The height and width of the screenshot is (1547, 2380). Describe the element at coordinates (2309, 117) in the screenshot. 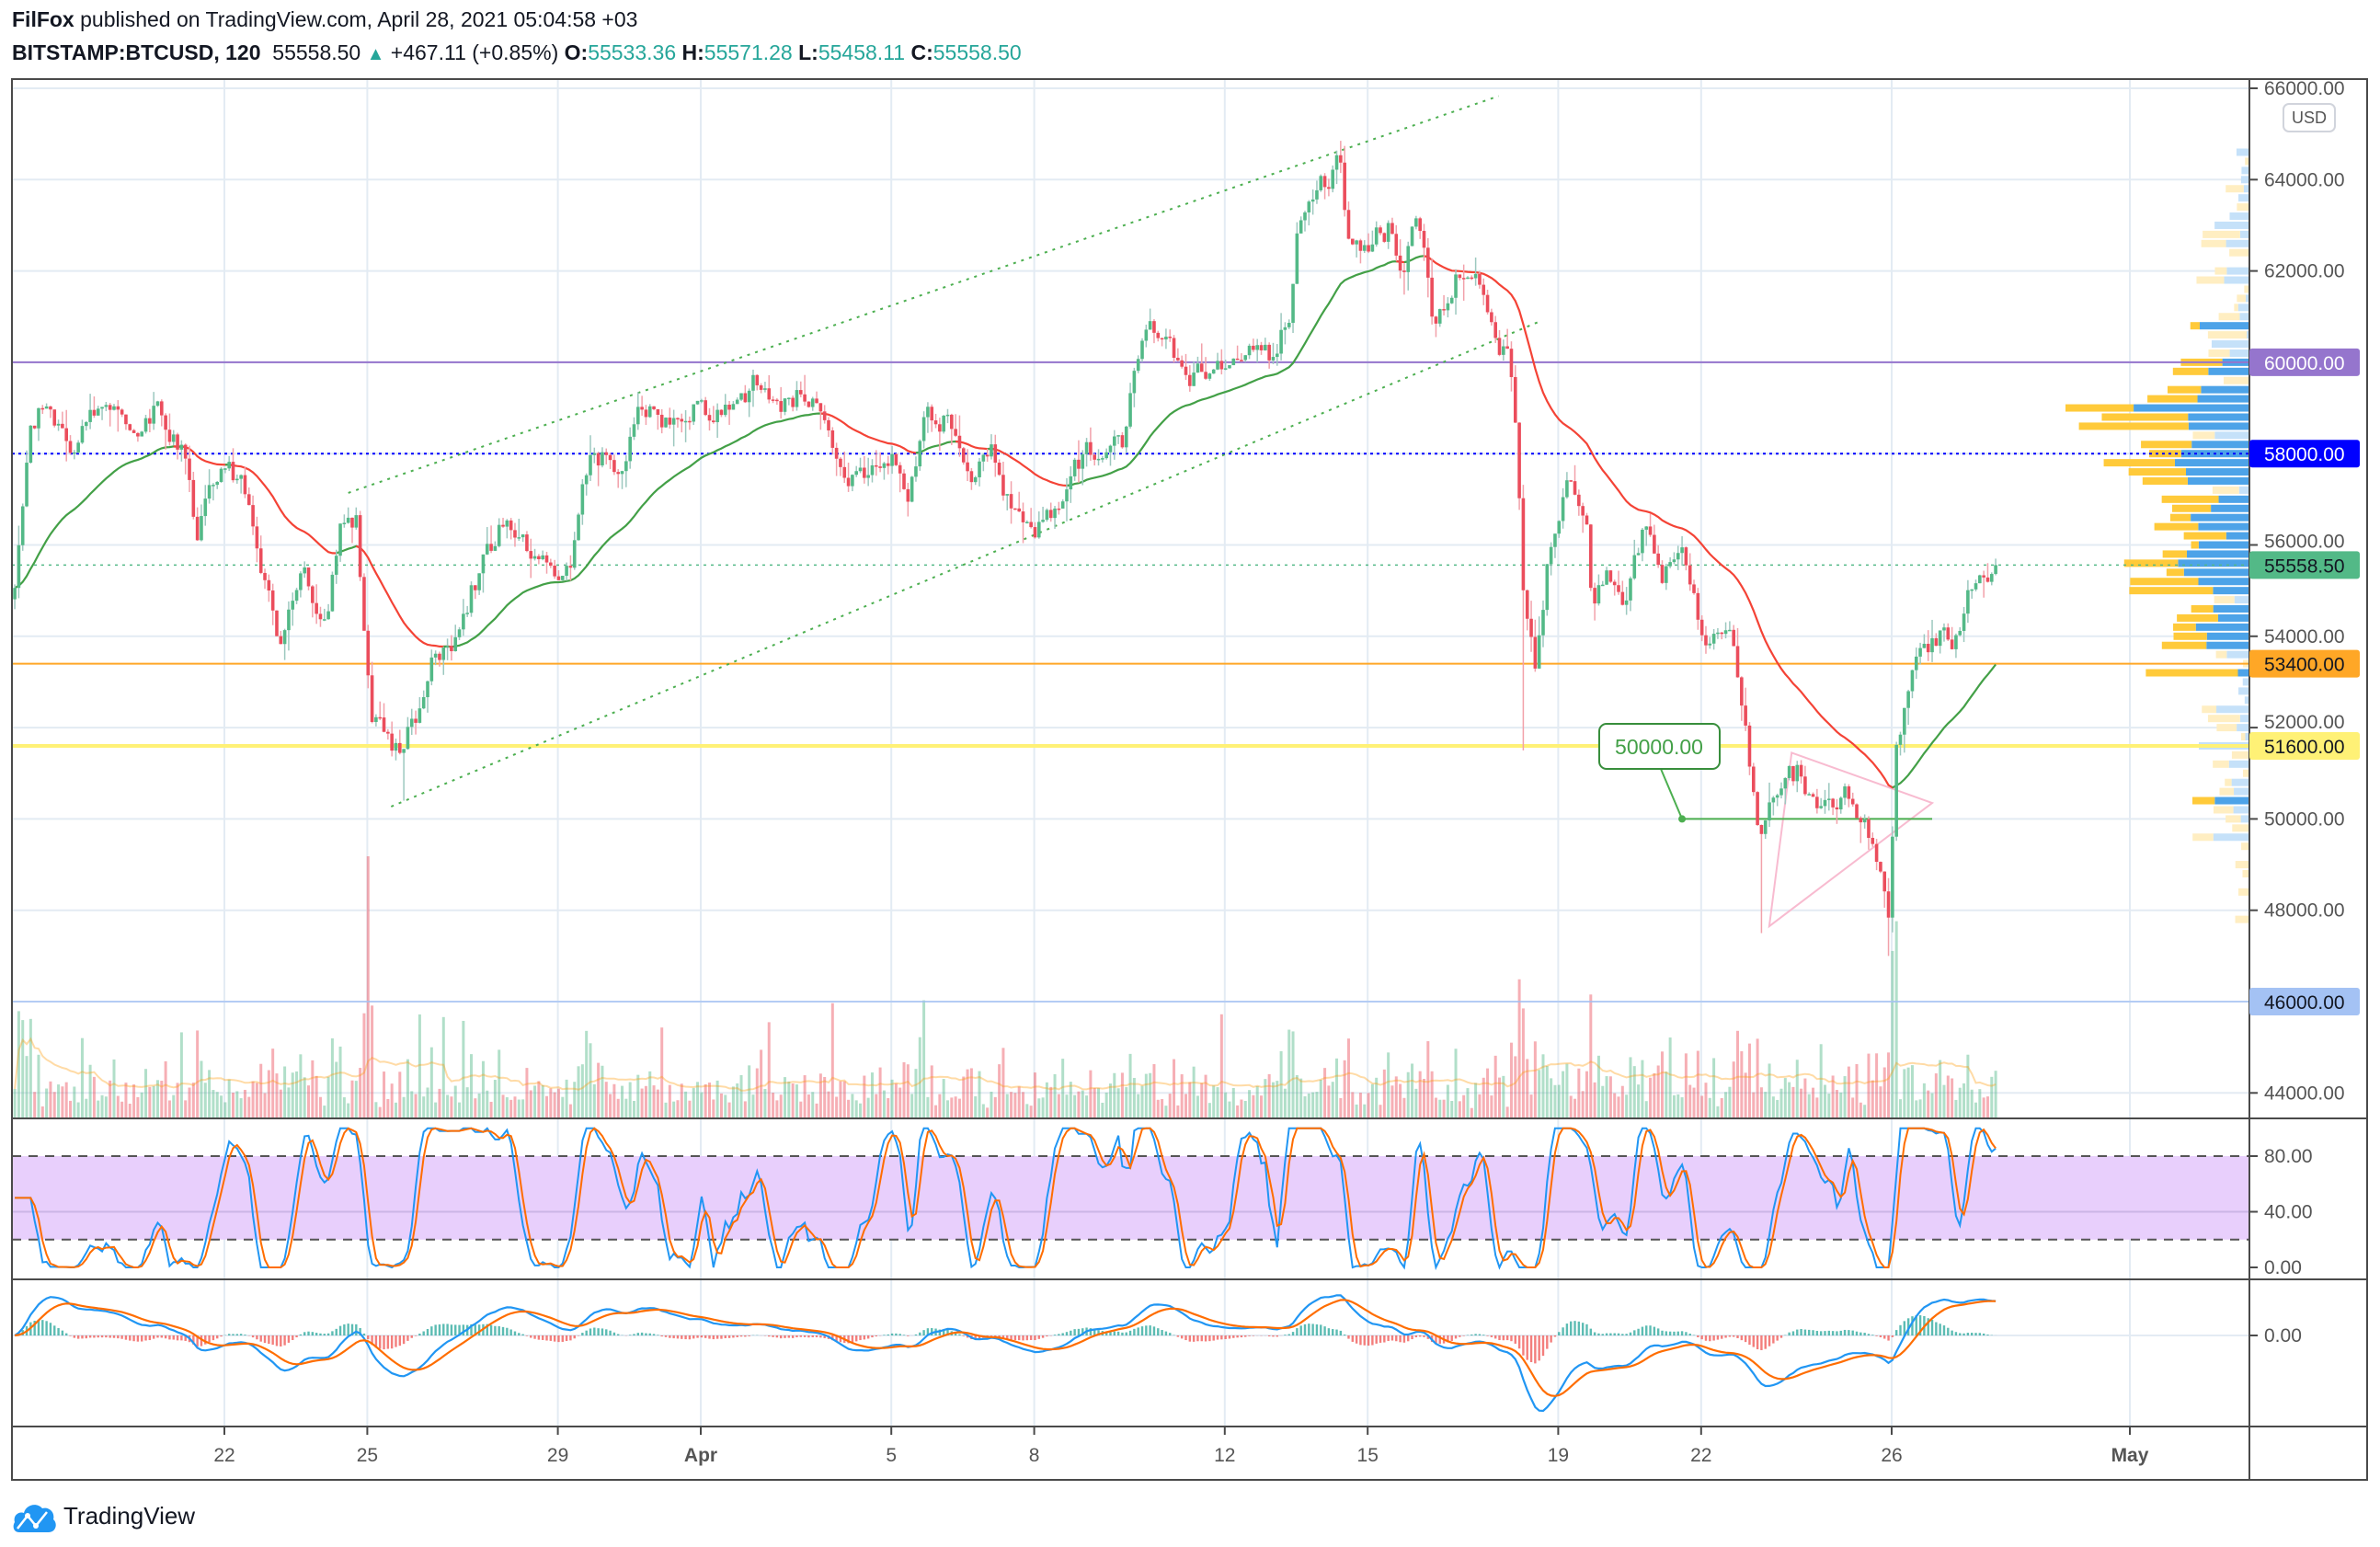

I see `currency-button: USD` at that location.